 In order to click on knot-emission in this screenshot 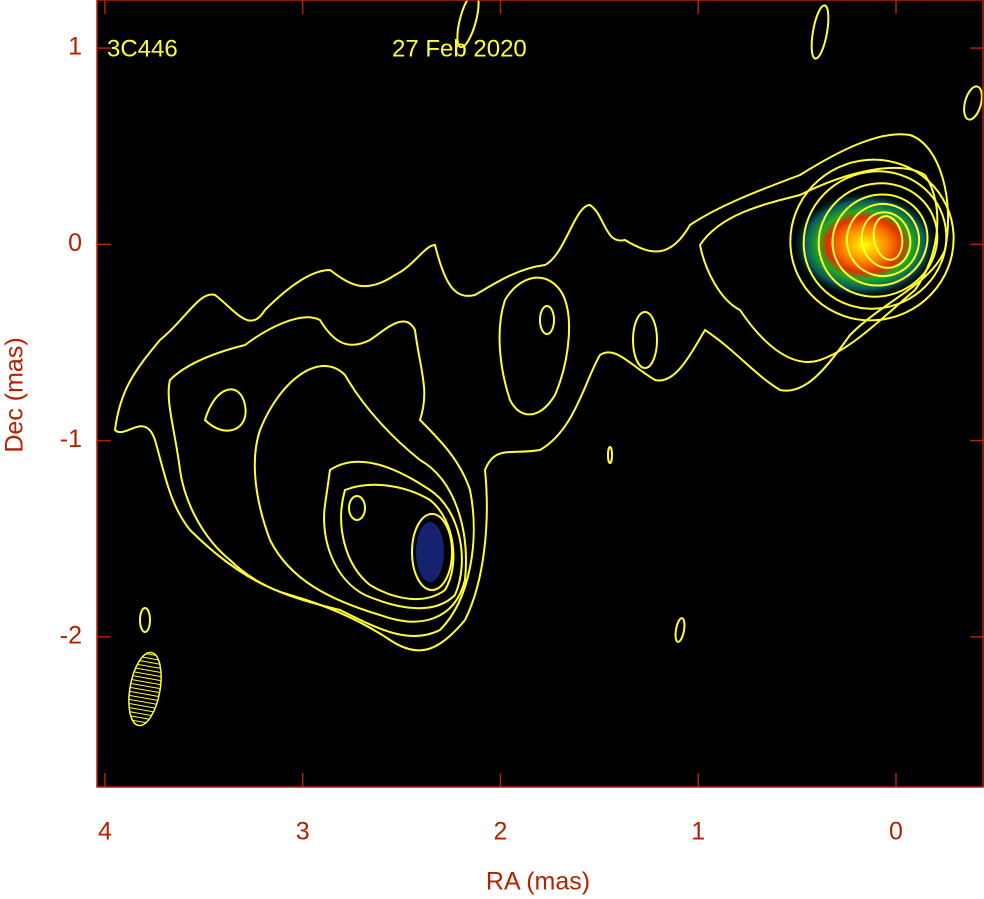, I will do `click(430, 552)`.